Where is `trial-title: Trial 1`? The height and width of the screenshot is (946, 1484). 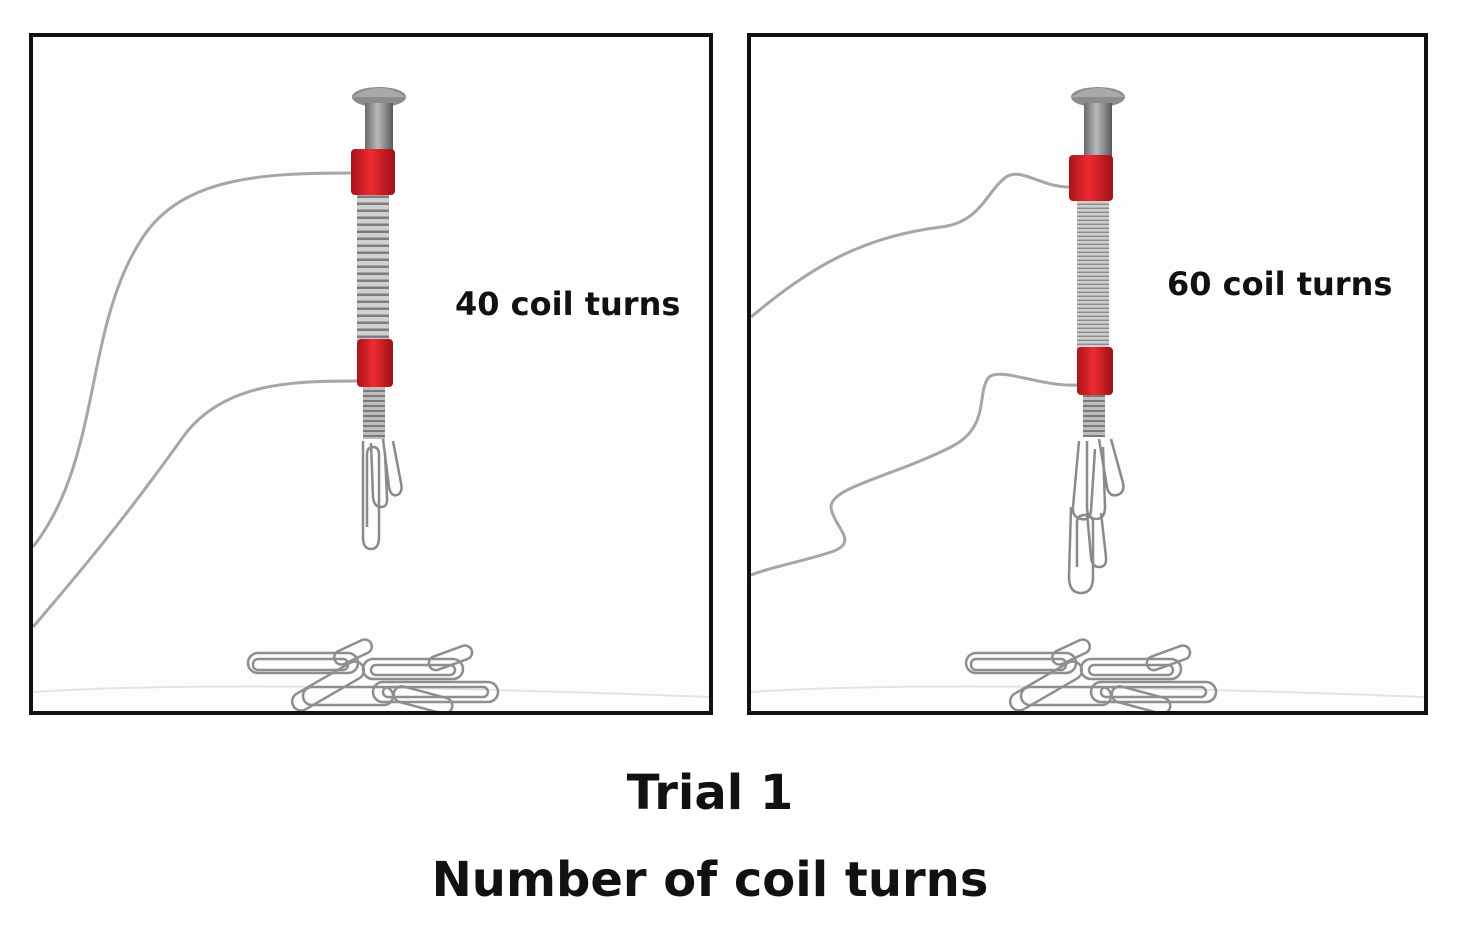
trial-title: Trial 1 is located at coordinates (710, 793).